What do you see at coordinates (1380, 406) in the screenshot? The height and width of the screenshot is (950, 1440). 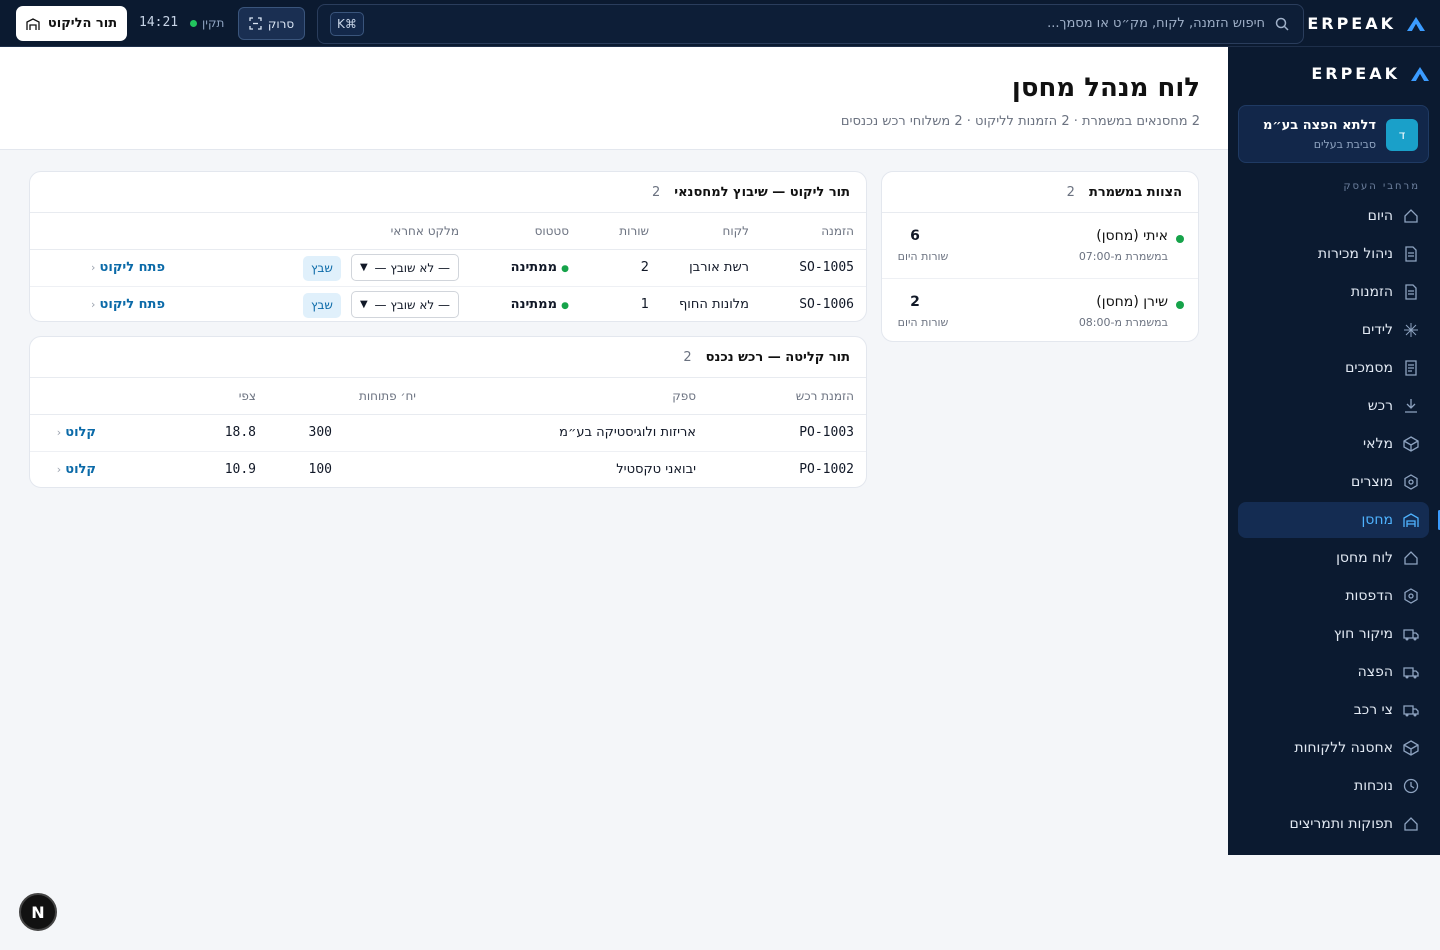 I see `sidebar-item-label: רכש` at bounding box center [1380, 406].